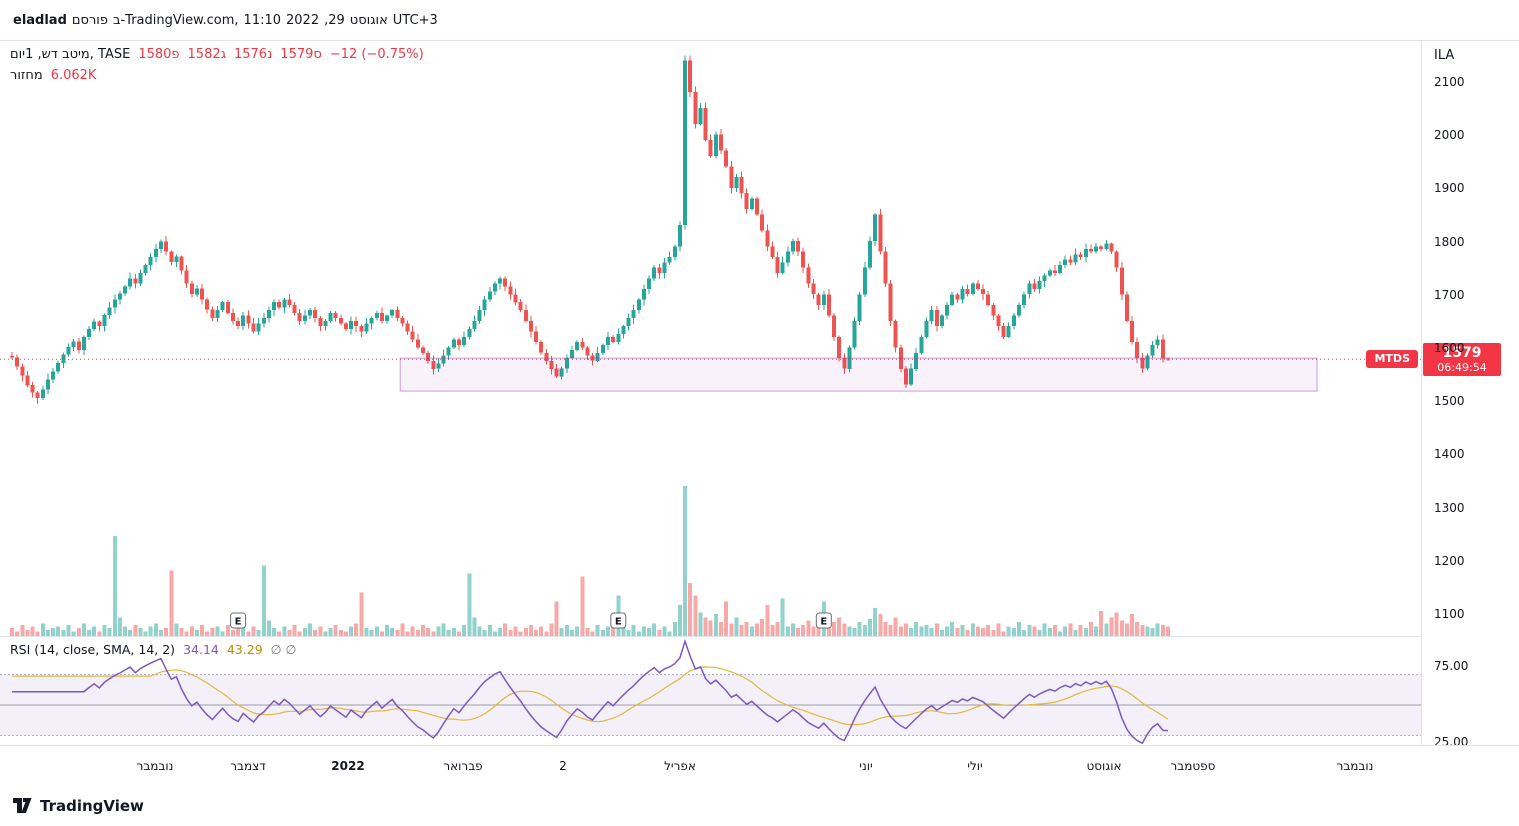  I want to click on close-value: ס1579, so click(301, 54).